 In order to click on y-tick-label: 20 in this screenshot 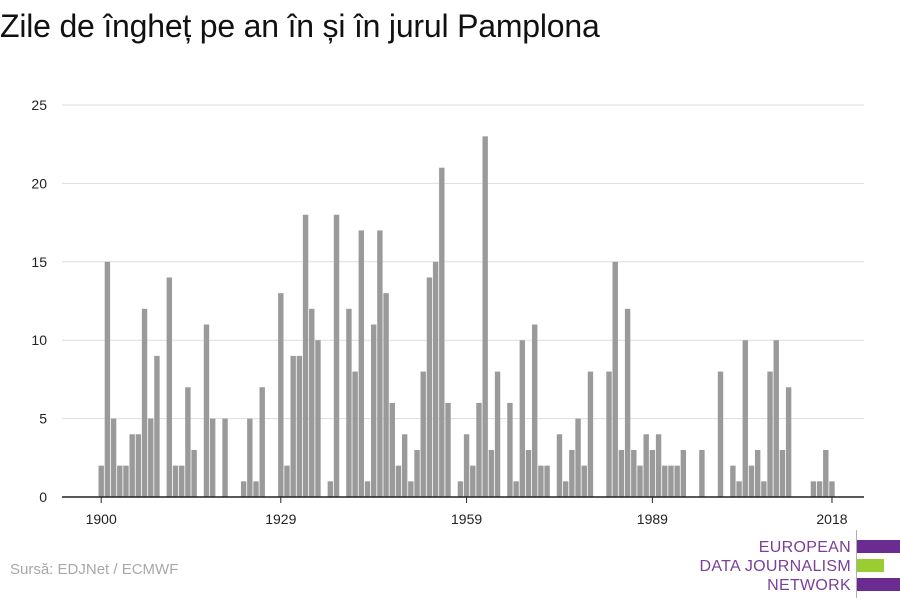, I will do `click(39, 183)`.